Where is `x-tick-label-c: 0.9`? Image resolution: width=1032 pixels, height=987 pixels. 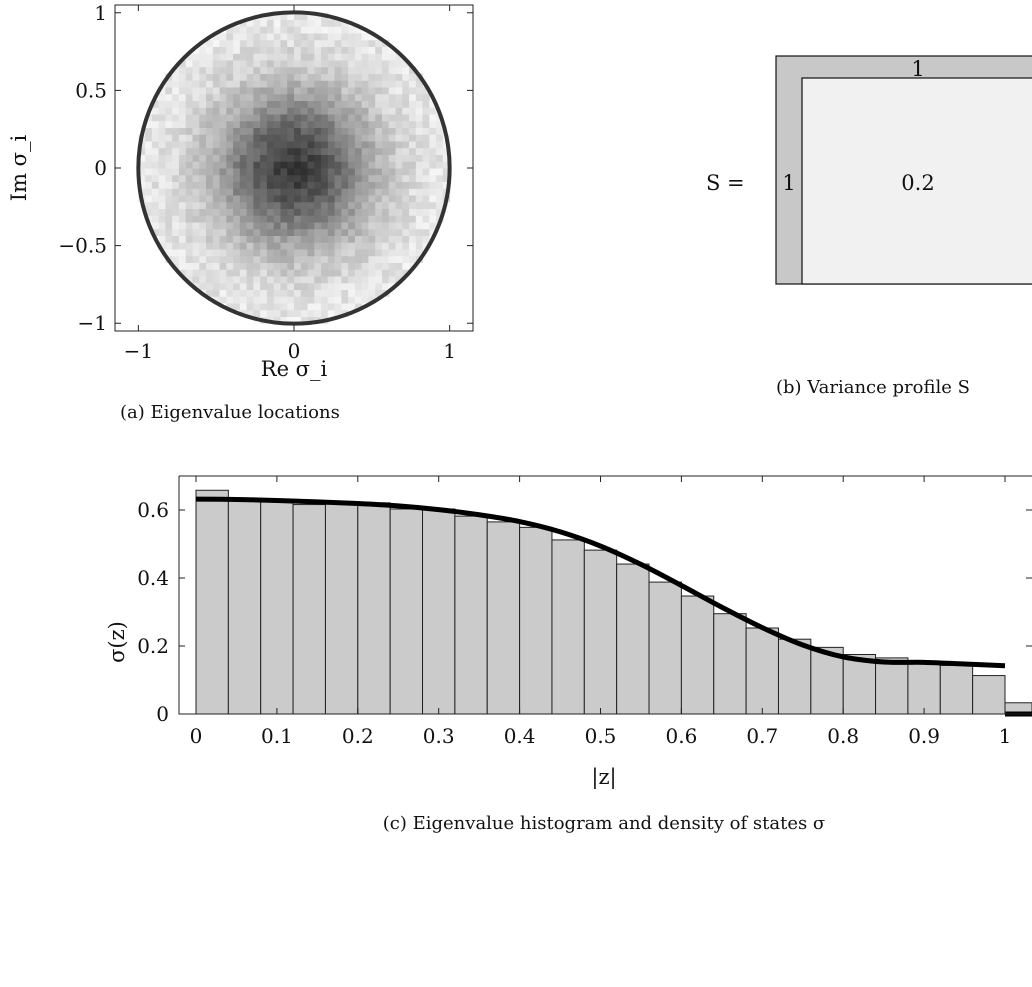
x-tick-label-c: 0.9 is located at coordinates (924, 736).